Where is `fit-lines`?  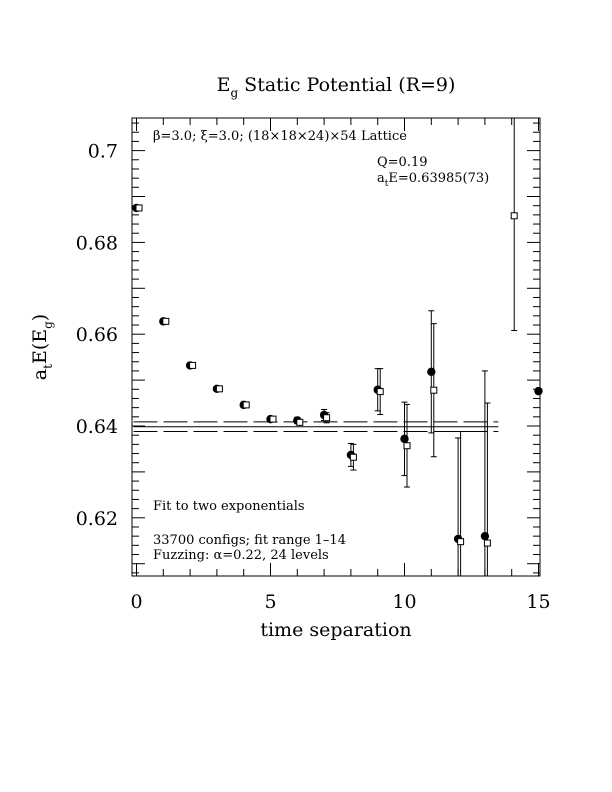
fit-lines is located at coordinates (316, 427).